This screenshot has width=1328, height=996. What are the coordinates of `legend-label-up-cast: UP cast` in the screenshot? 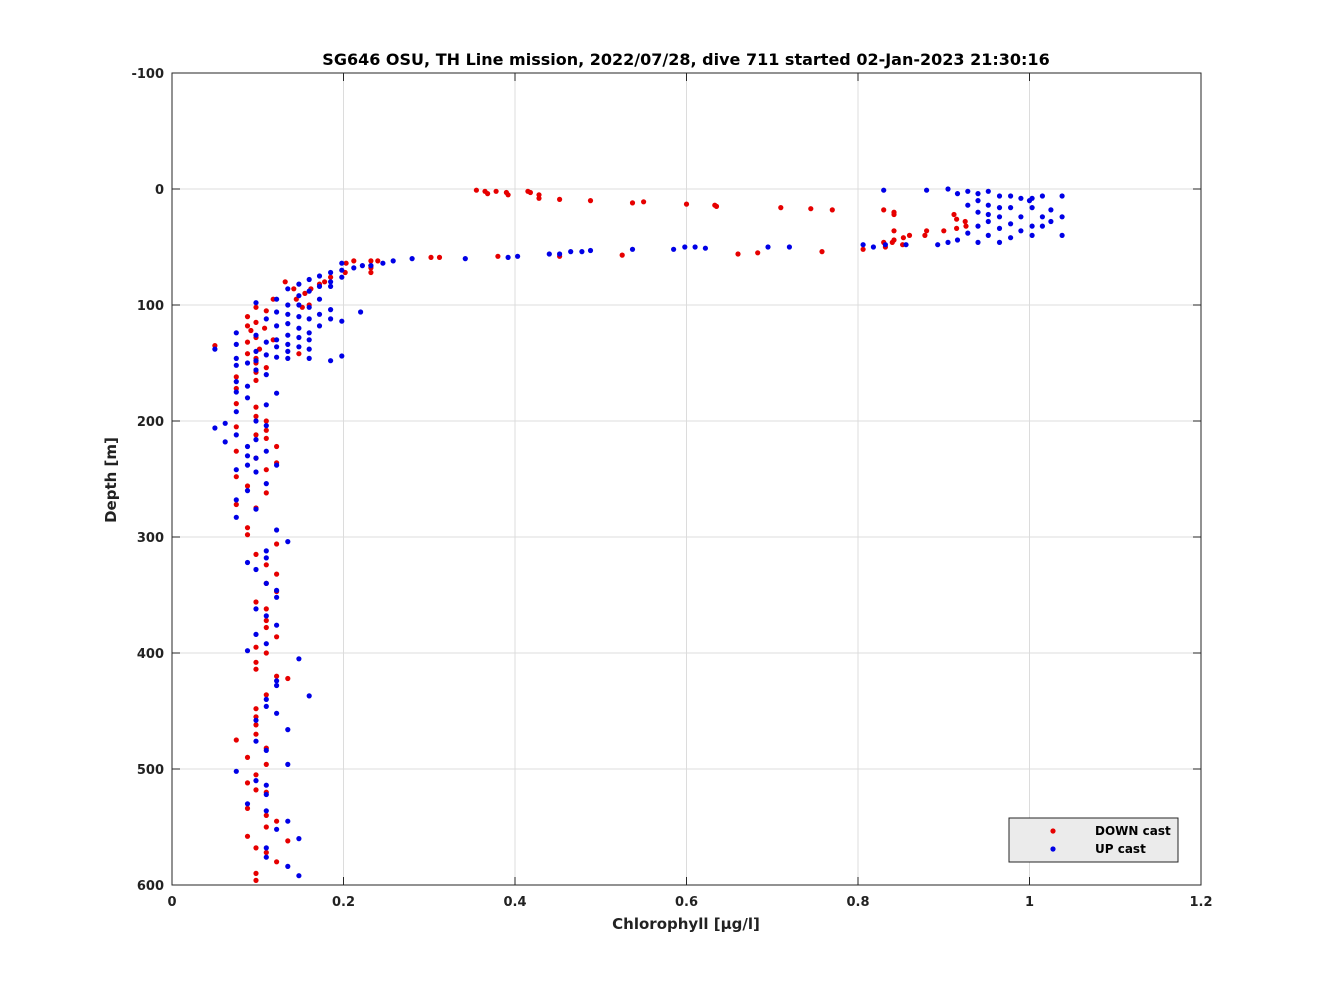 It's located at (1120, 849).